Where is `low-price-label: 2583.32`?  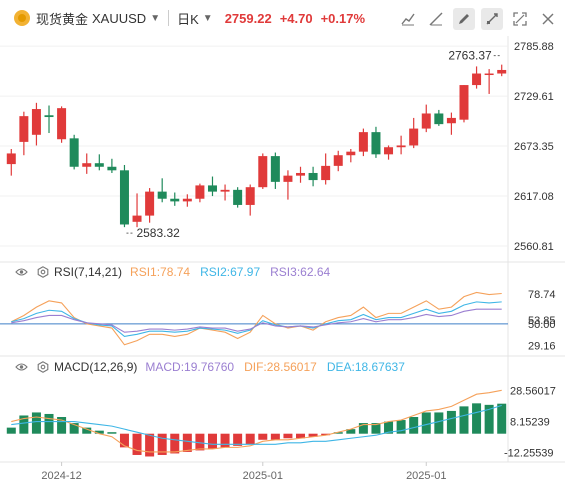
low-price-label: 2583.32 is located at coordinates (158, 233).